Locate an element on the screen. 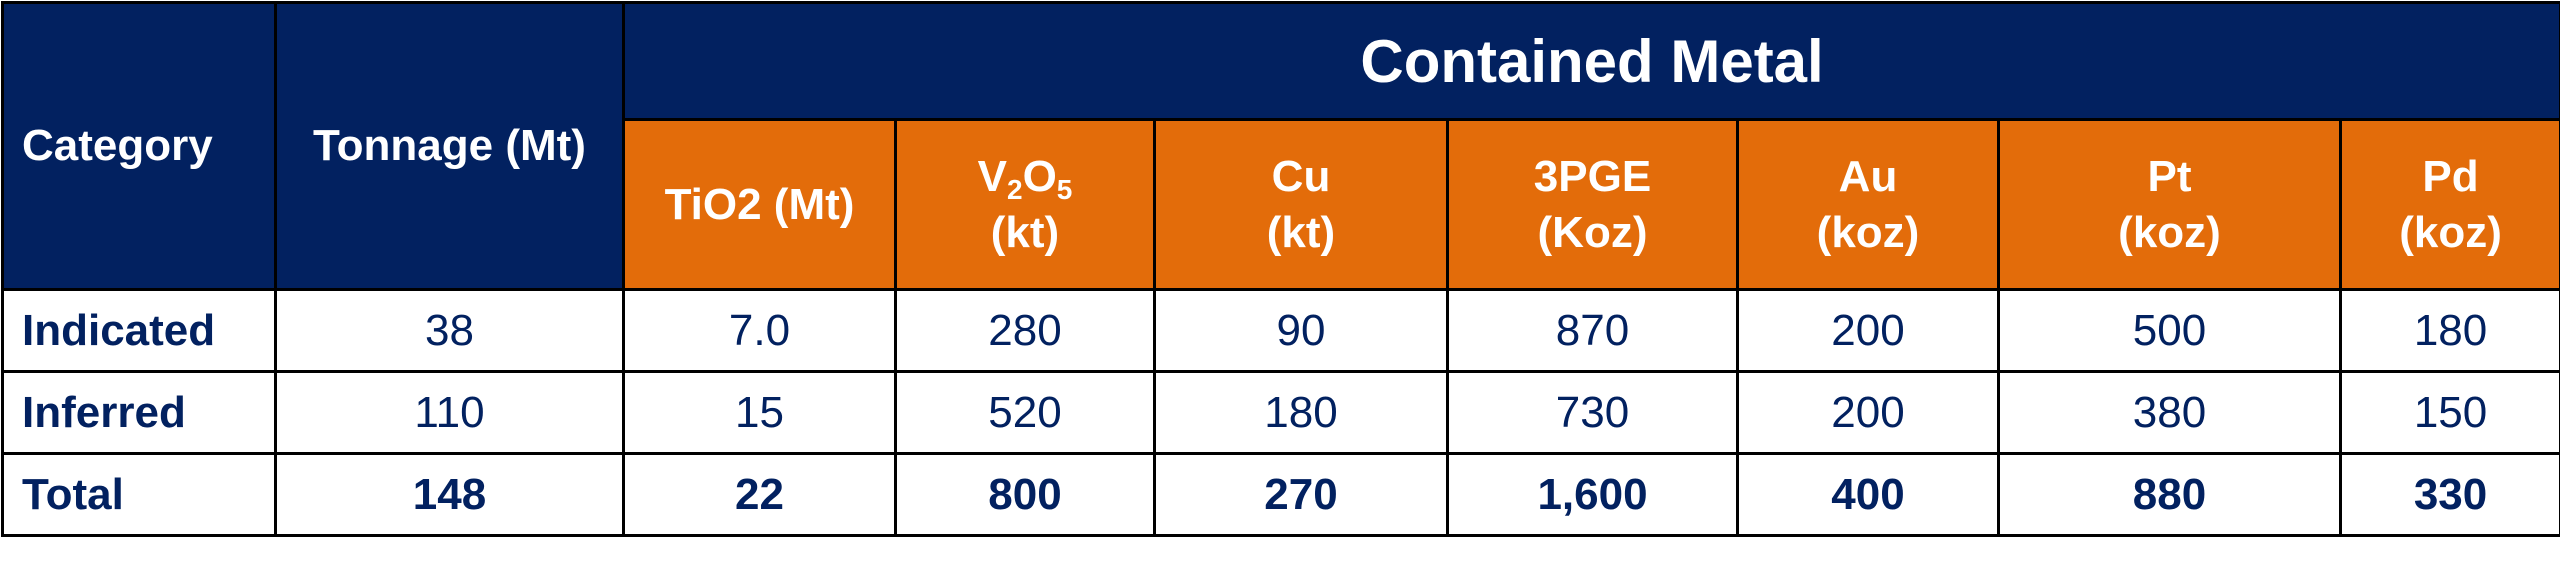 This screenshot has width=2560, height=566. table-row-total: Total 148 22 800 270 1,600 400 880 330 is located at coordinates (1281, 495).